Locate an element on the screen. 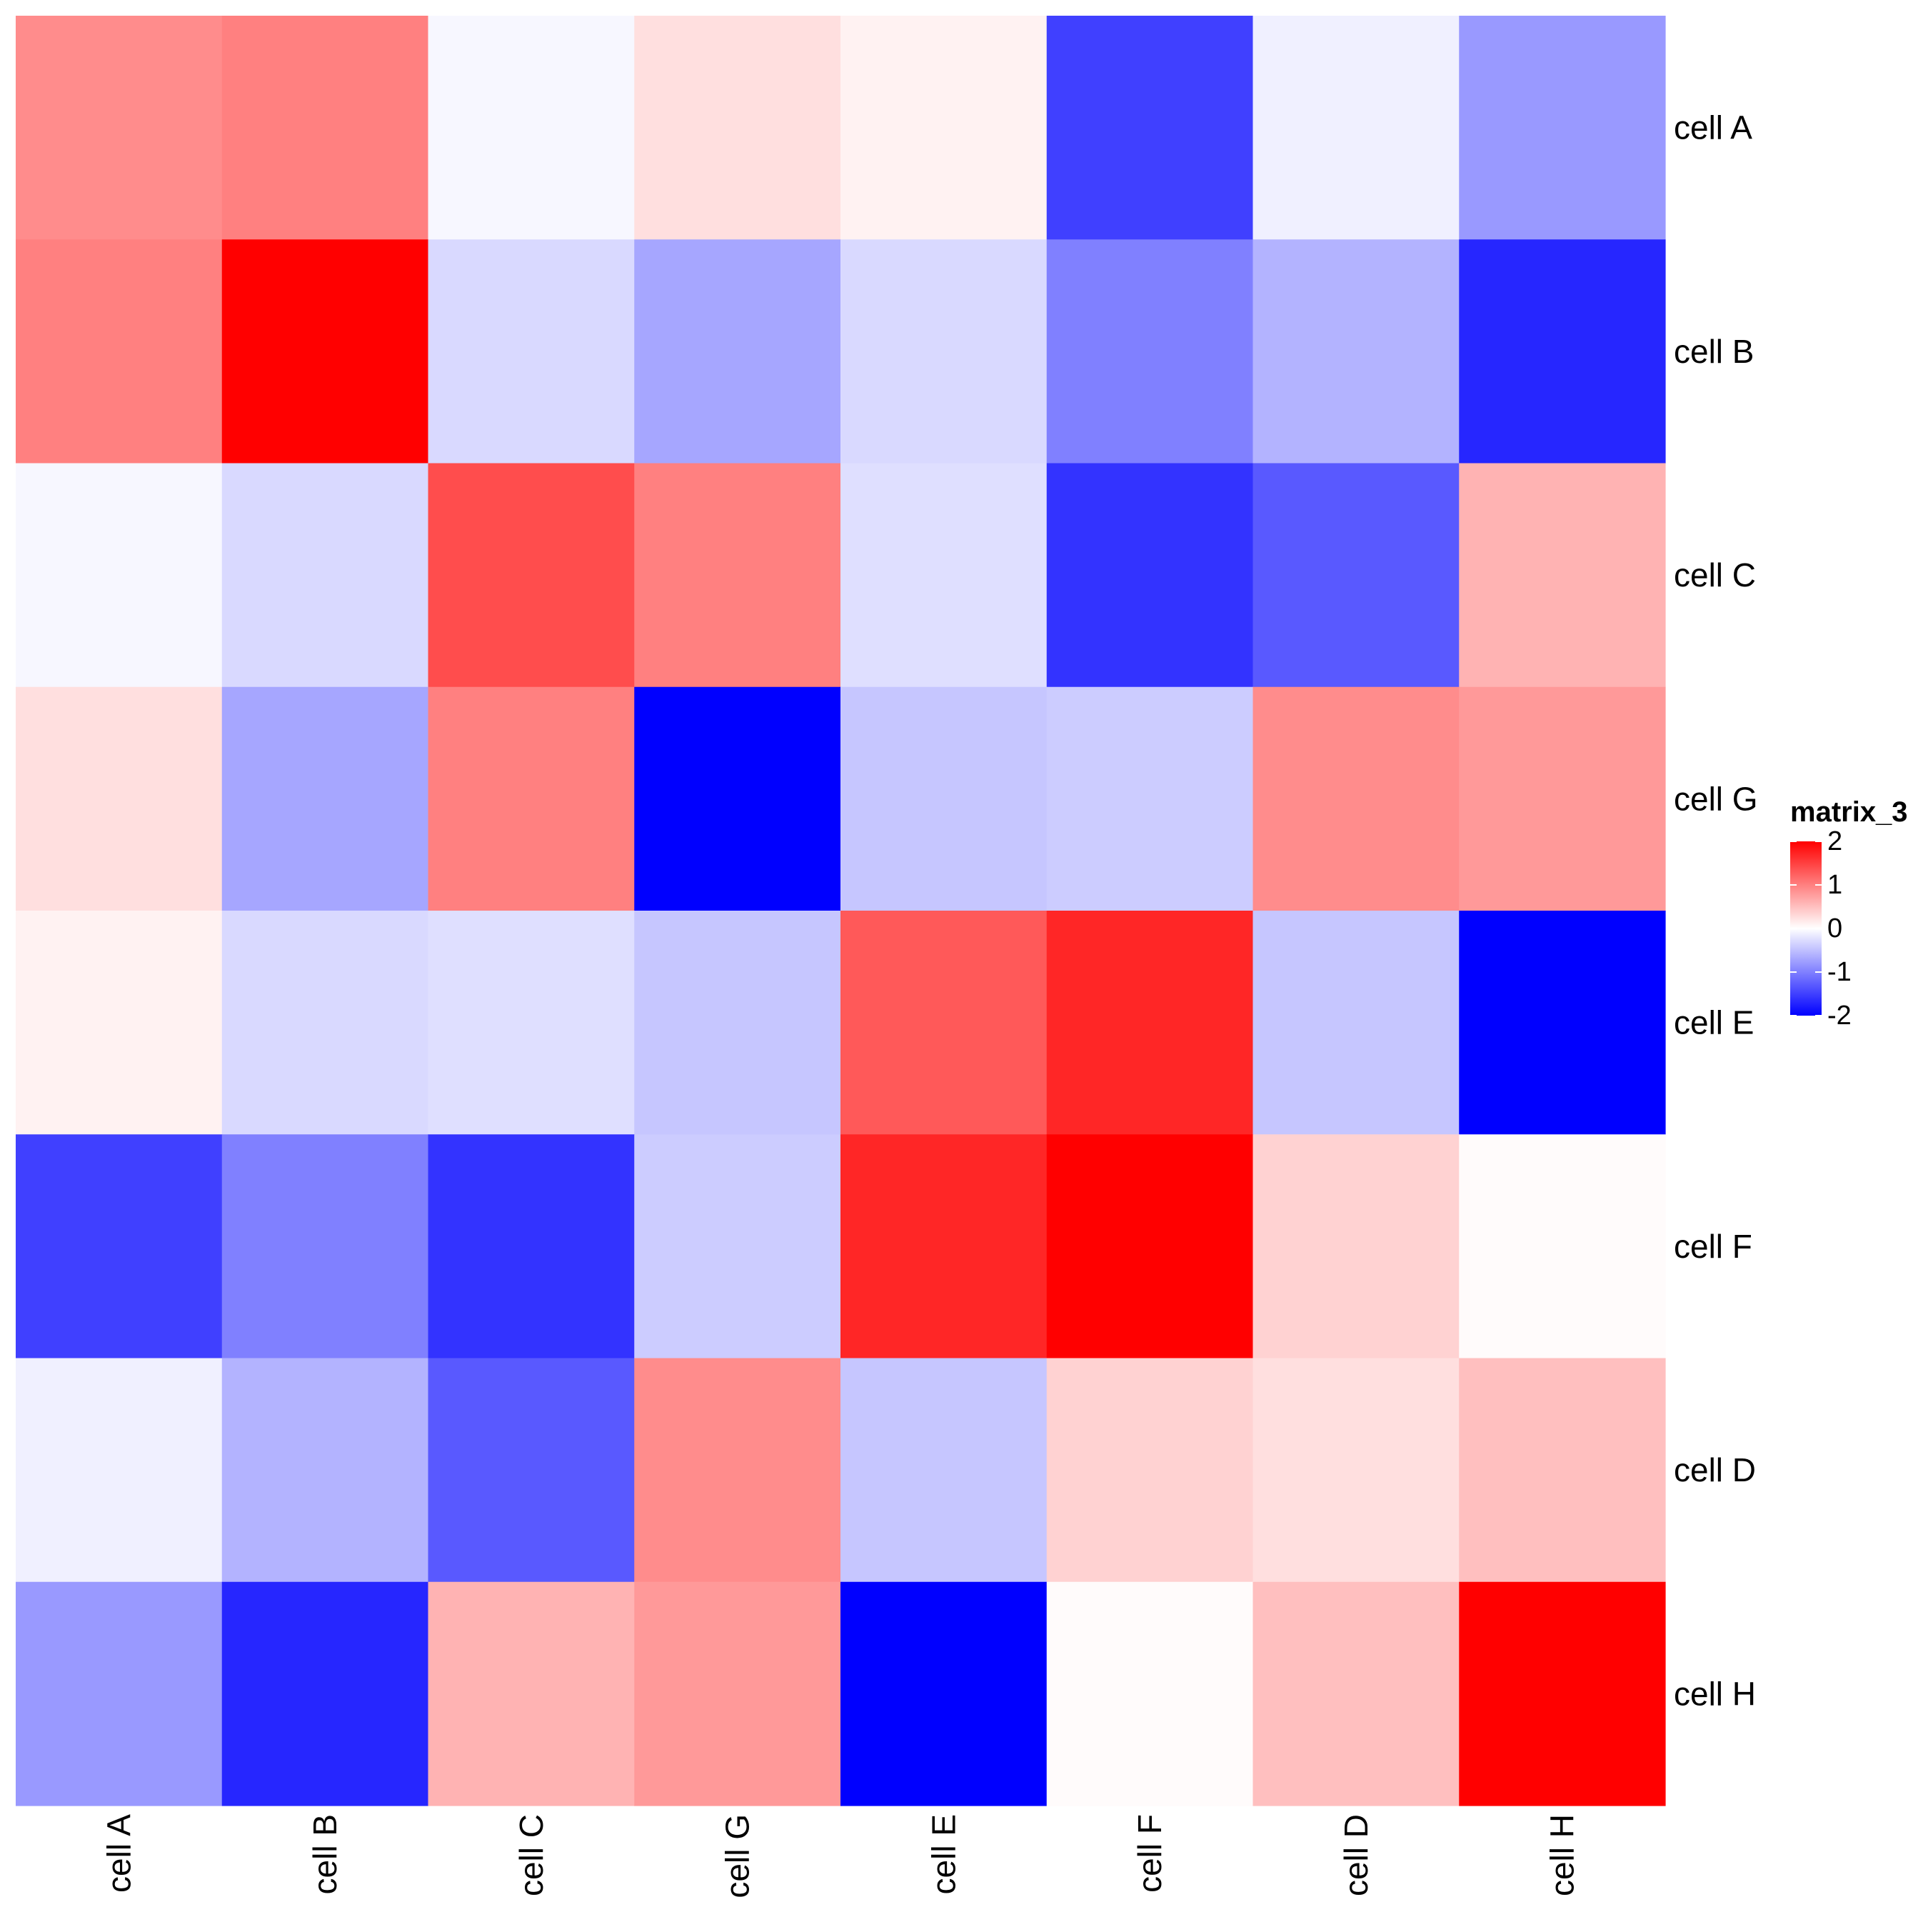  row-label: cell G is located at coordinates (1716, 798).